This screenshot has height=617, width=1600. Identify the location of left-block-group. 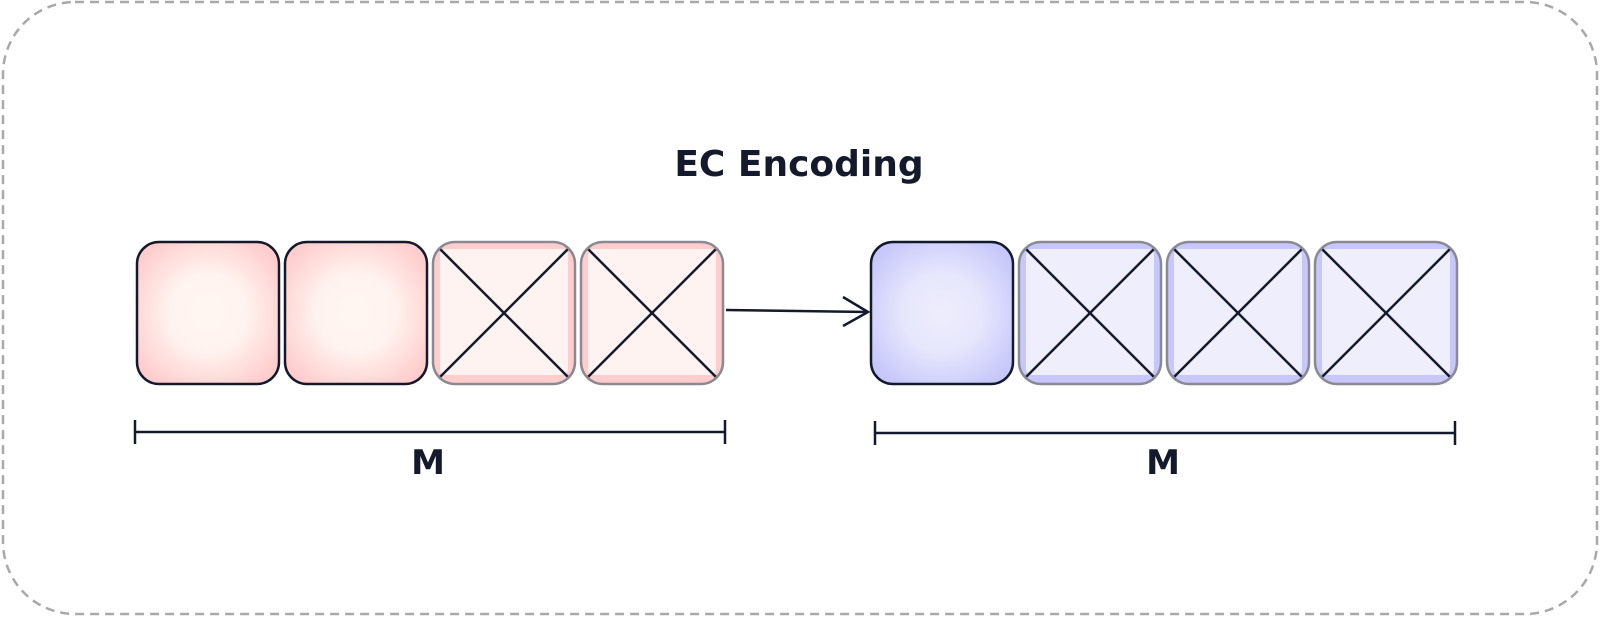
(430, 313).